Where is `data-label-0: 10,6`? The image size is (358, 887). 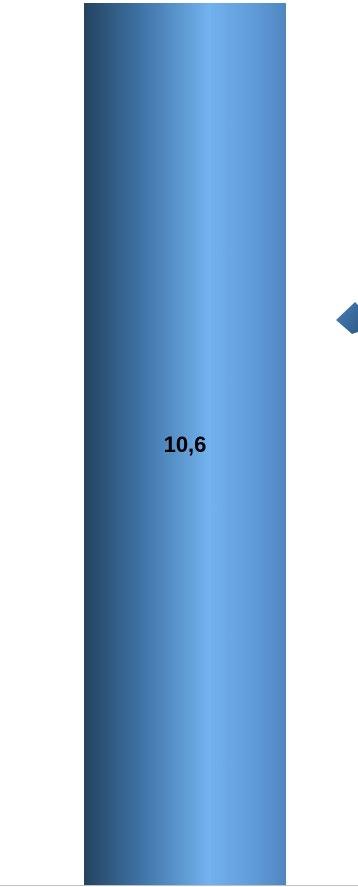
data-label-0: 10,6 is located at coordinates (185, 444).